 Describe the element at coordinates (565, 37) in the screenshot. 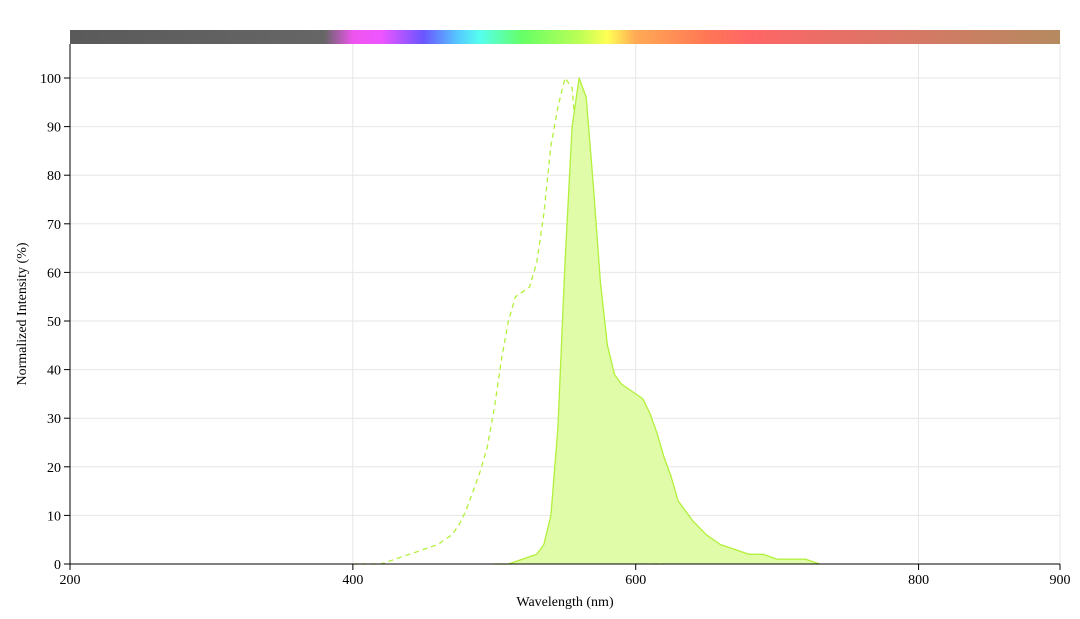

I see `spectrum-color-bar` at that location.